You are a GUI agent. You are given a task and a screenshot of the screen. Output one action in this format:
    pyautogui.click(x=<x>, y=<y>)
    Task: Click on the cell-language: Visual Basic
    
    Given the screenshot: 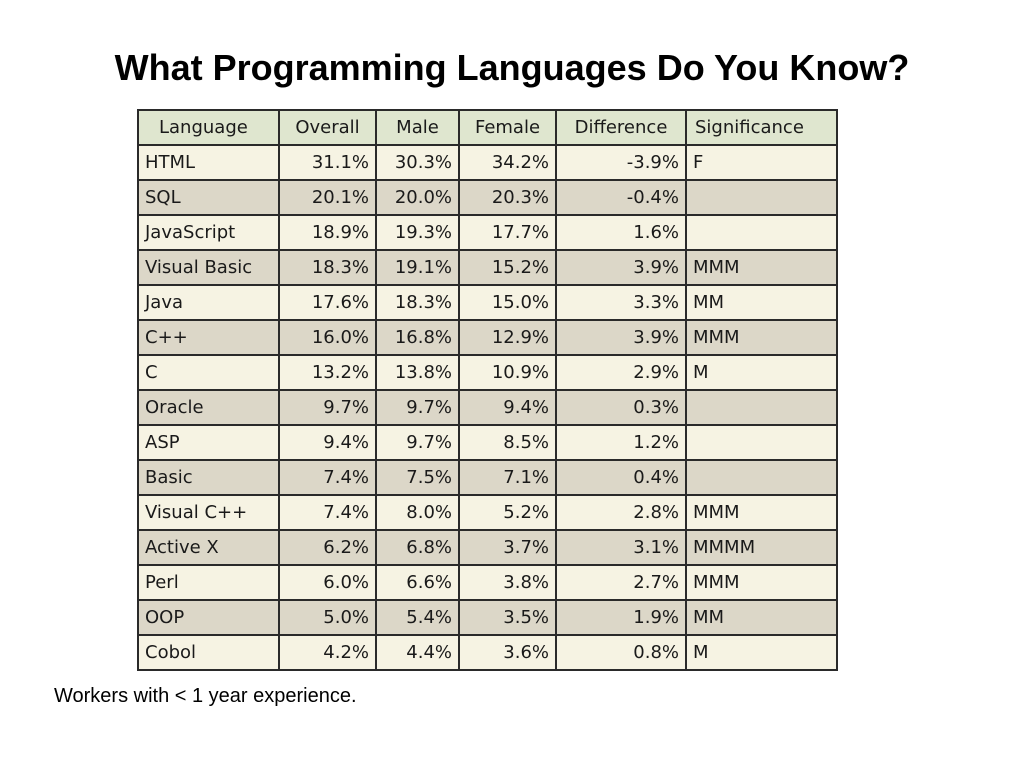 What is the action you would take?
    pyautogui.click(x=208, y=267)
    